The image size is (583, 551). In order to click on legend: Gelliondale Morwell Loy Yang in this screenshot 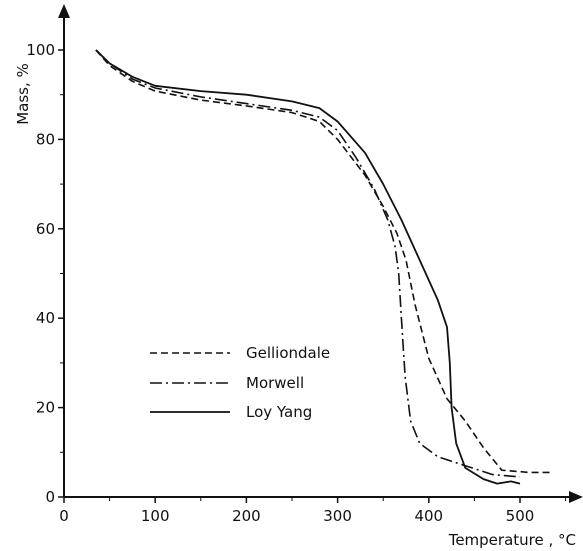, I will do `click(240, 382)`.